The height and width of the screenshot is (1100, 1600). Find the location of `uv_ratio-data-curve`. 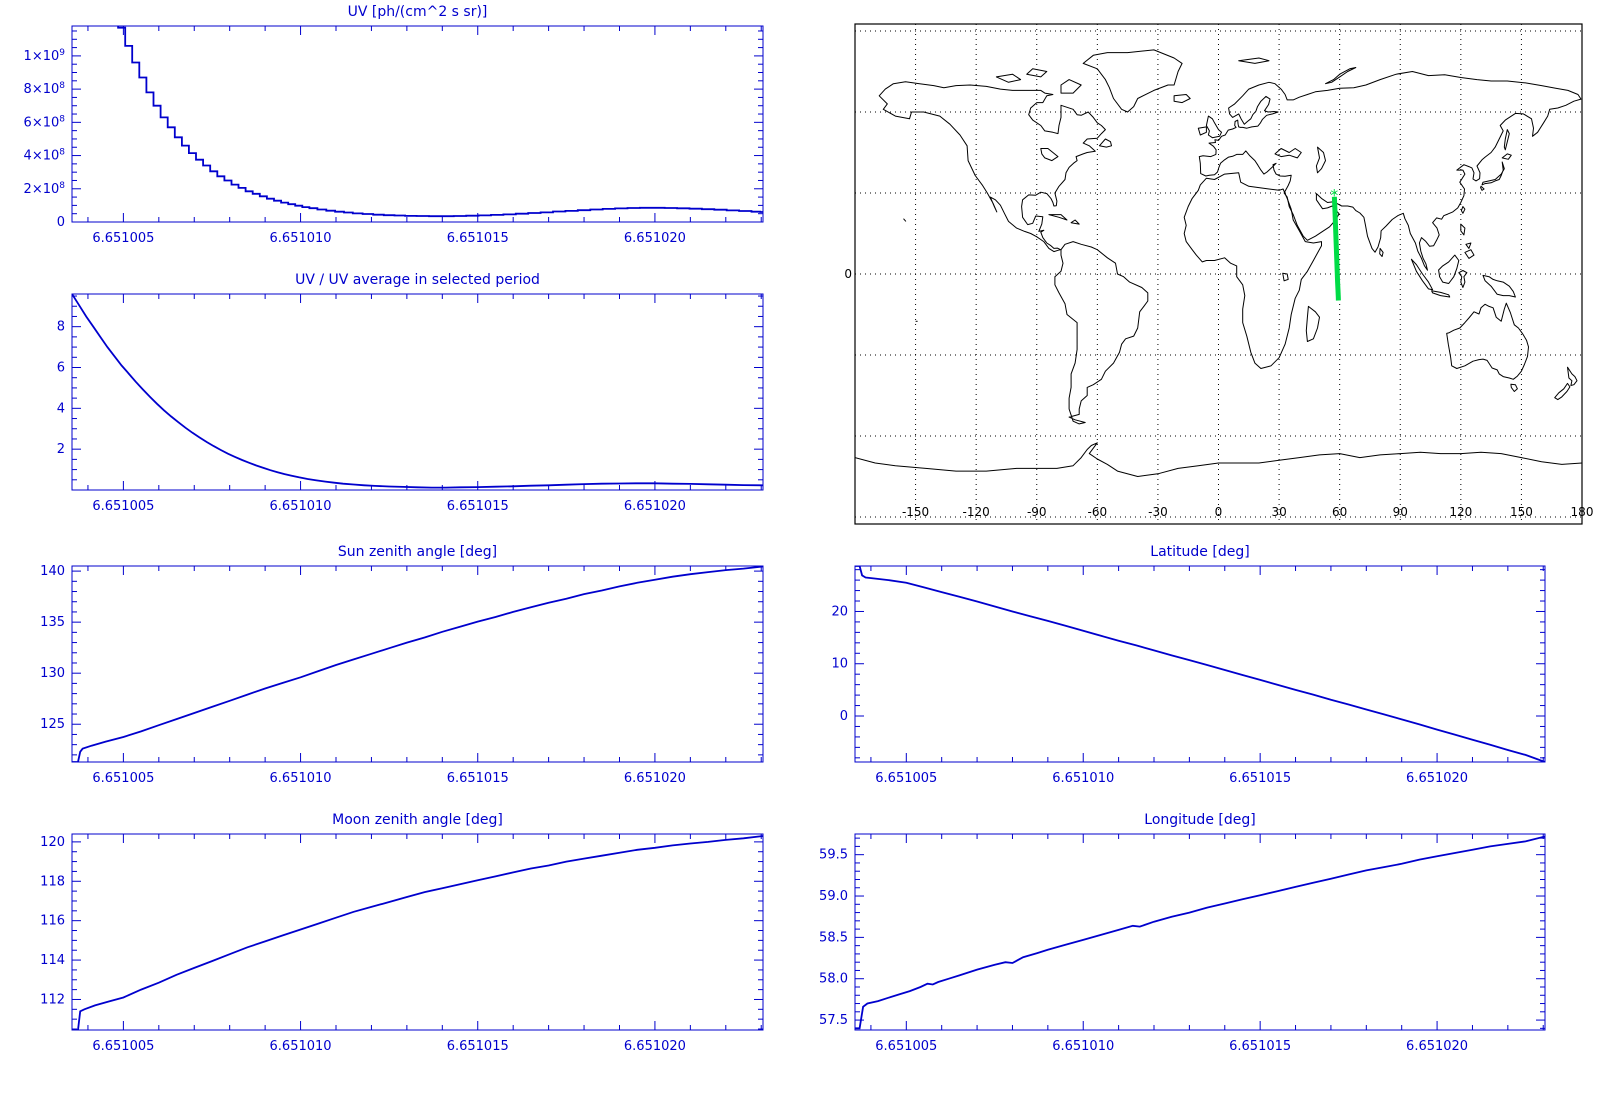

uv_ratio-data-curve is located at coordinates (417, 391).